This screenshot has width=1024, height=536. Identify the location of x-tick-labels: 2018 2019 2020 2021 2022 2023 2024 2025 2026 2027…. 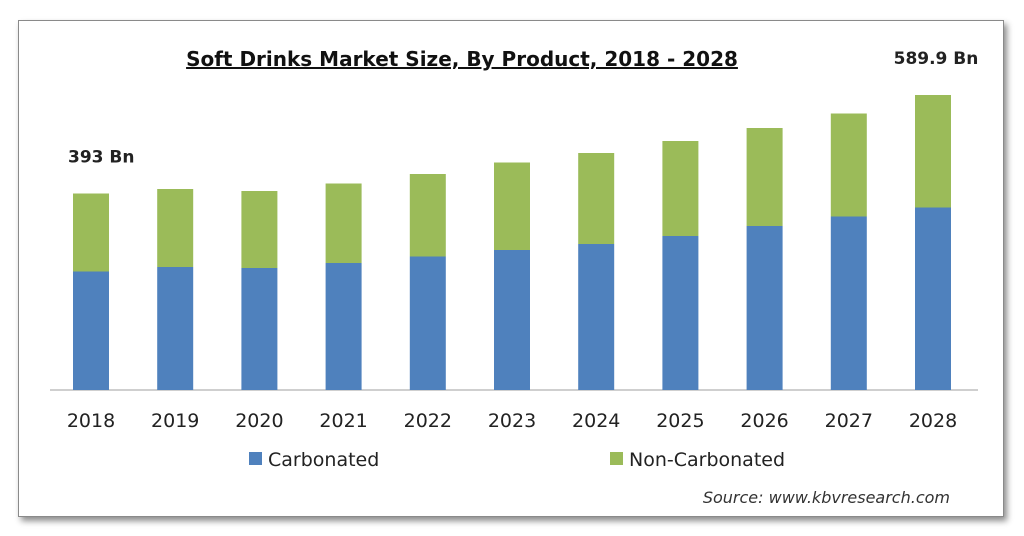
(512, 421).